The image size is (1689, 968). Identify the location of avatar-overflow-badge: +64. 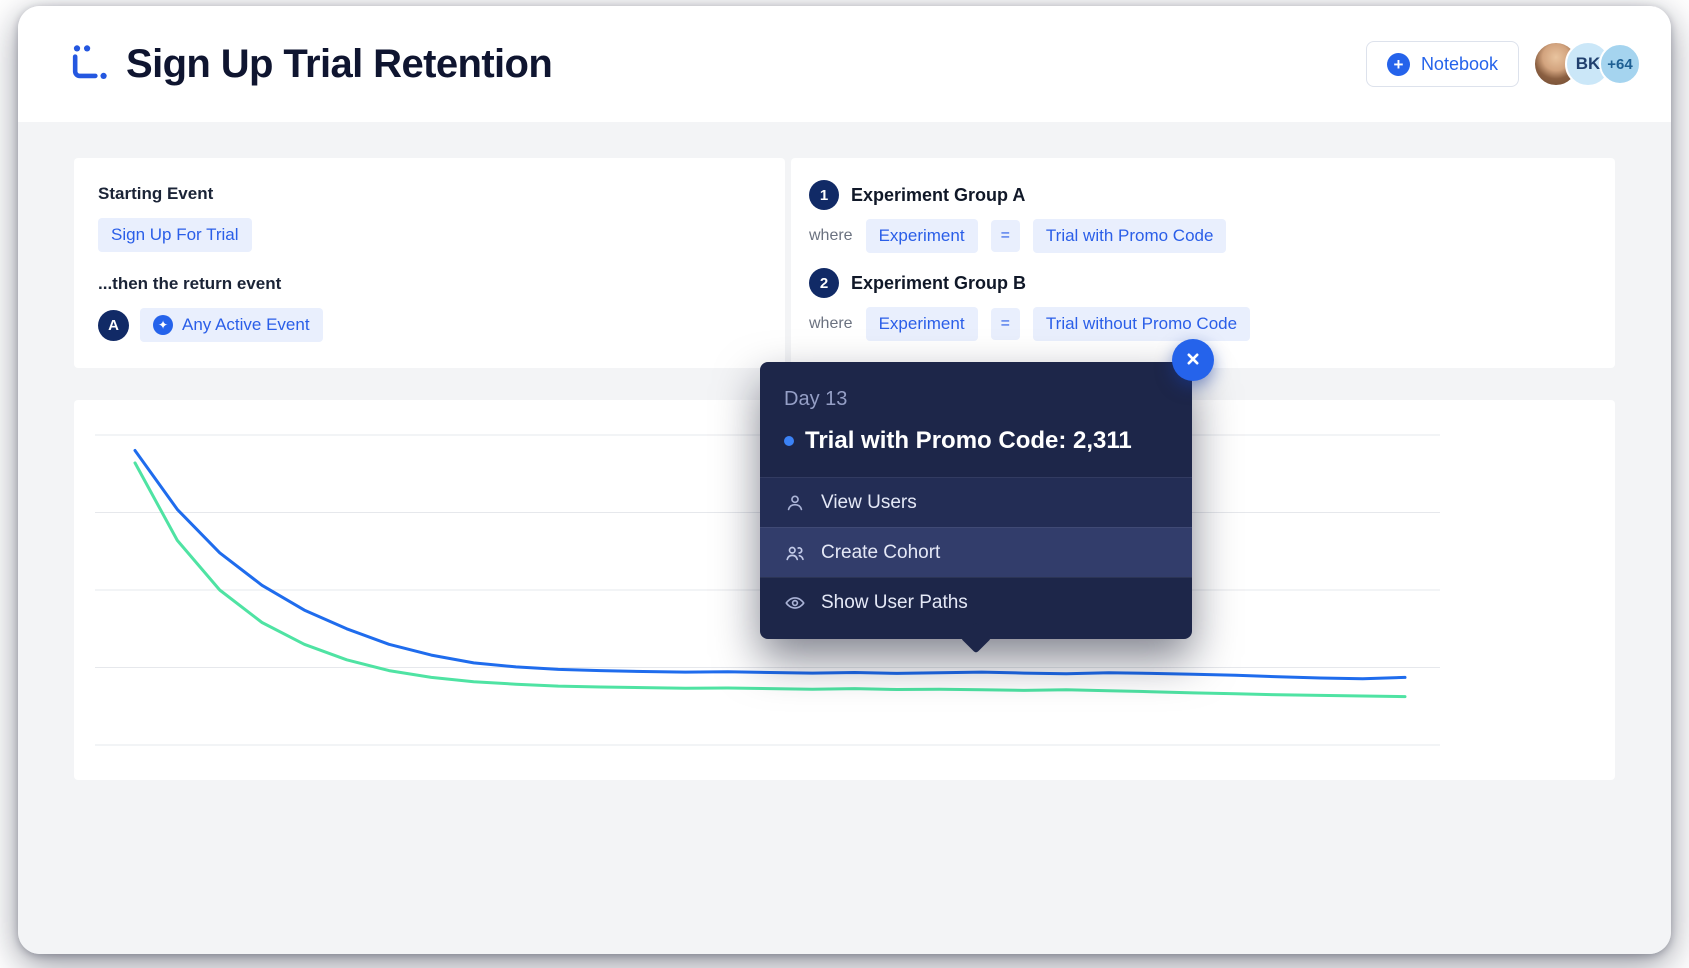
(1620, 64).